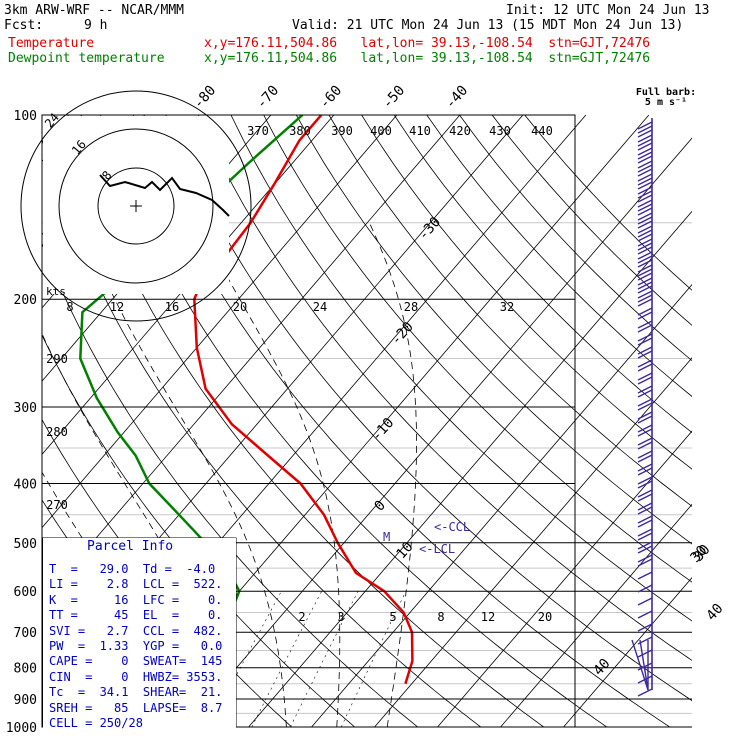  What do you see at coordinates (130, 546) in the screenshot?
I see `parcel-info-title: Parcel Info` at bounding box center [130, 546].